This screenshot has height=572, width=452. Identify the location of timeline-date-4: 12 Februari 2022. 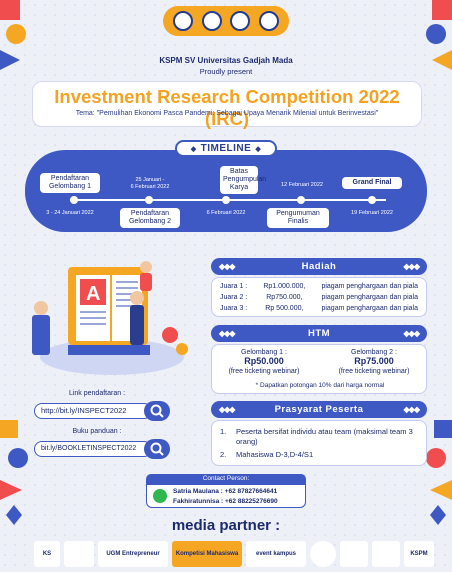
(302, 185).